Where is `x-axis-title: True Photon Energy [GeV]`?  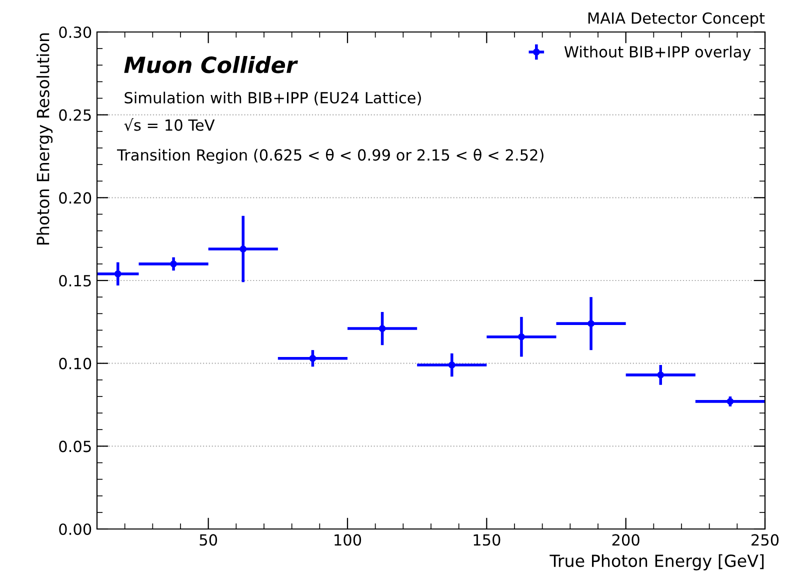 x-axis-title: True Photon Energy [GeV] is located at coordinates (657, 562).